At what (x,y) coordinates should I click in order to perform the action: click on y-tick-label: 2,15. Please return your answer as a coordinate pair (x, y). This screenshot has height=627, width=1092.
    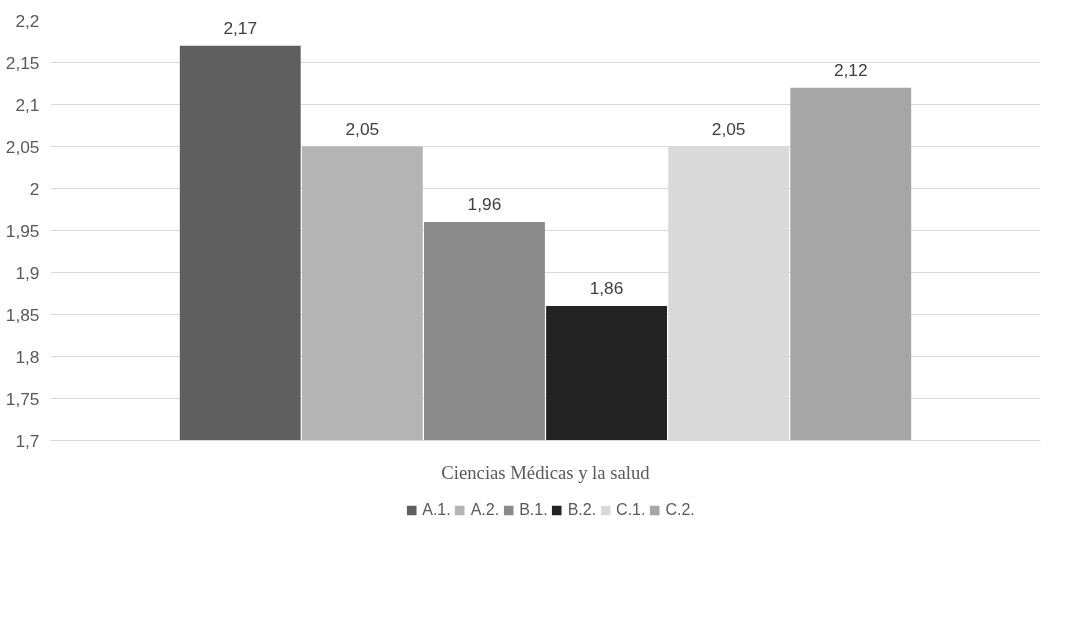
    Looking at the image, I should click on (22, 62).